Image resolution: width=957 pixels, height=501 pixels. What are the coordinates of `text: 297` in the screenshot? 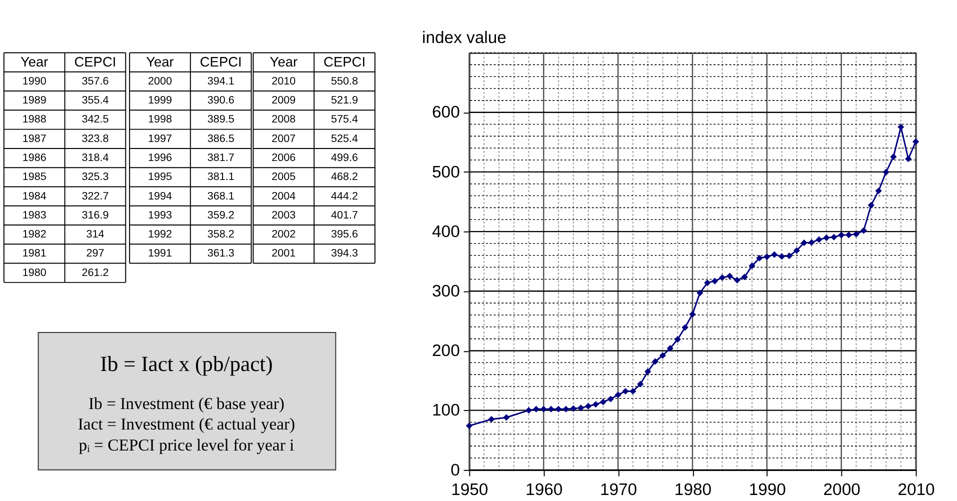 It's located at (95, 254).